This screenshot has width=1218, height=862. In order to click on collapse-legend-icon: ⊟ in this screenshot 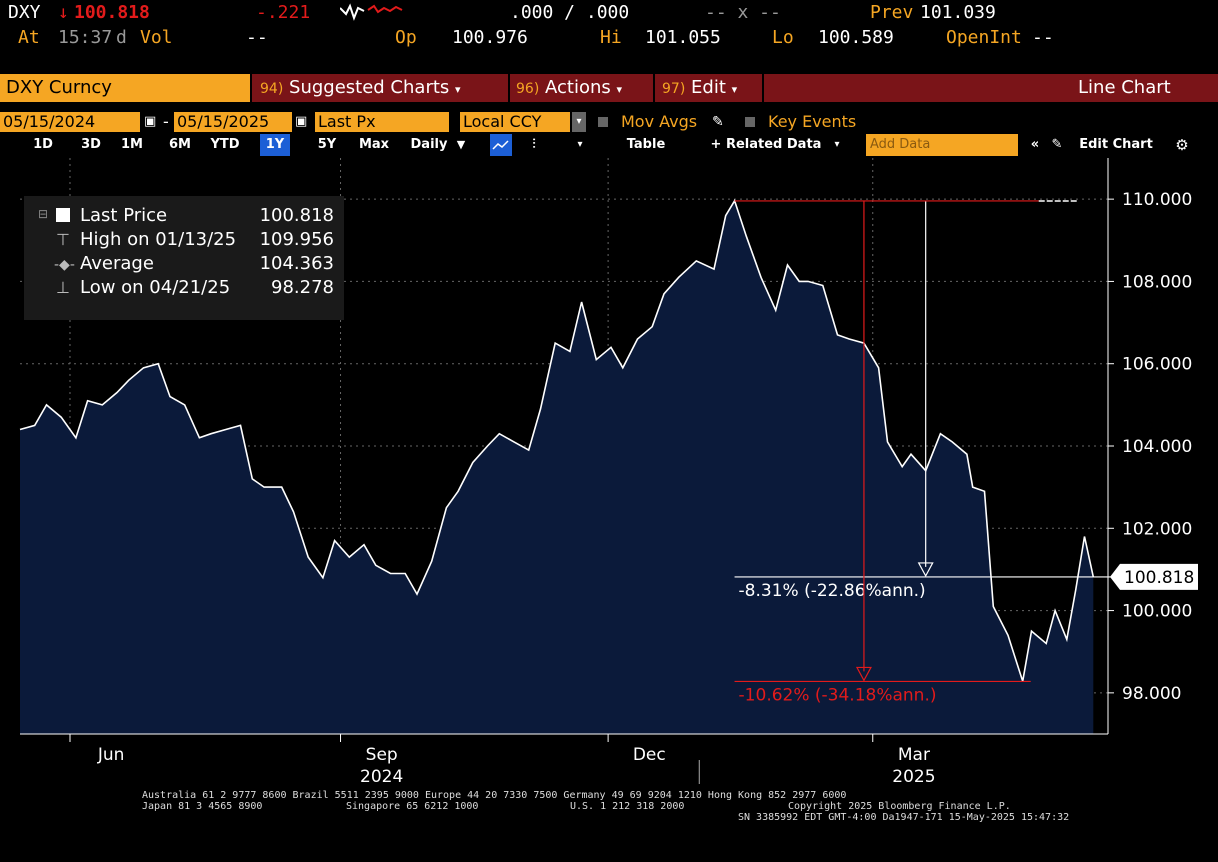, I will do `click(43, 214)`.